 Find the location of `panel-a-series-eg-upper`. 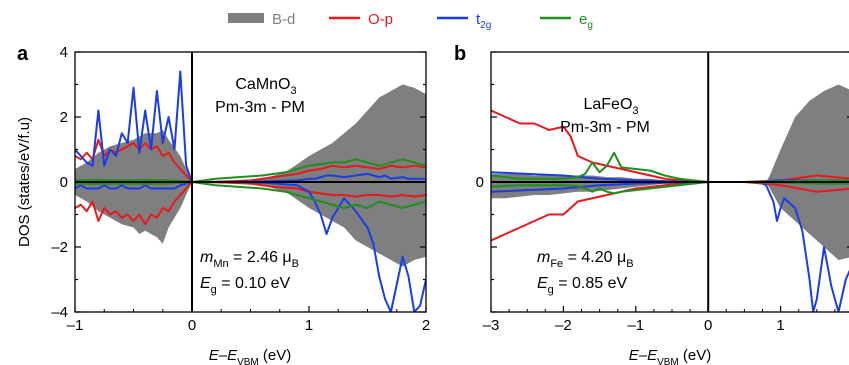

panel-a-series-eg-upper is located at coordinates (250, 170).